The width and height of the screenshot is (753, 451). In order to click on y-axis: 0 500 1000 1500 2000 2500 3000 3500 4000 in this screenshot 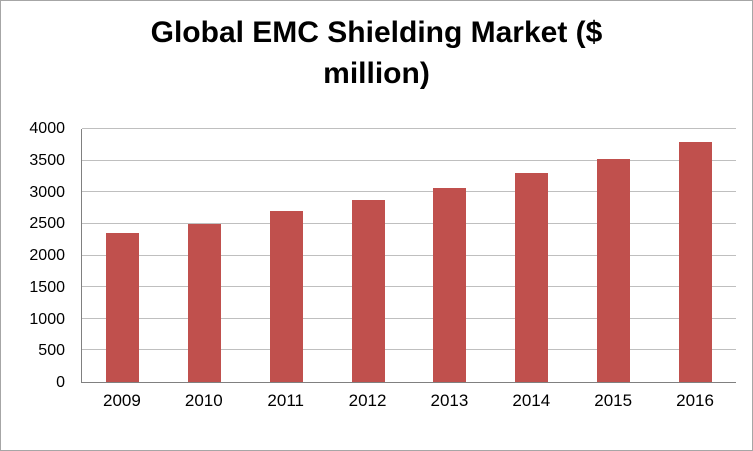, I will do `click(37, 255)`.